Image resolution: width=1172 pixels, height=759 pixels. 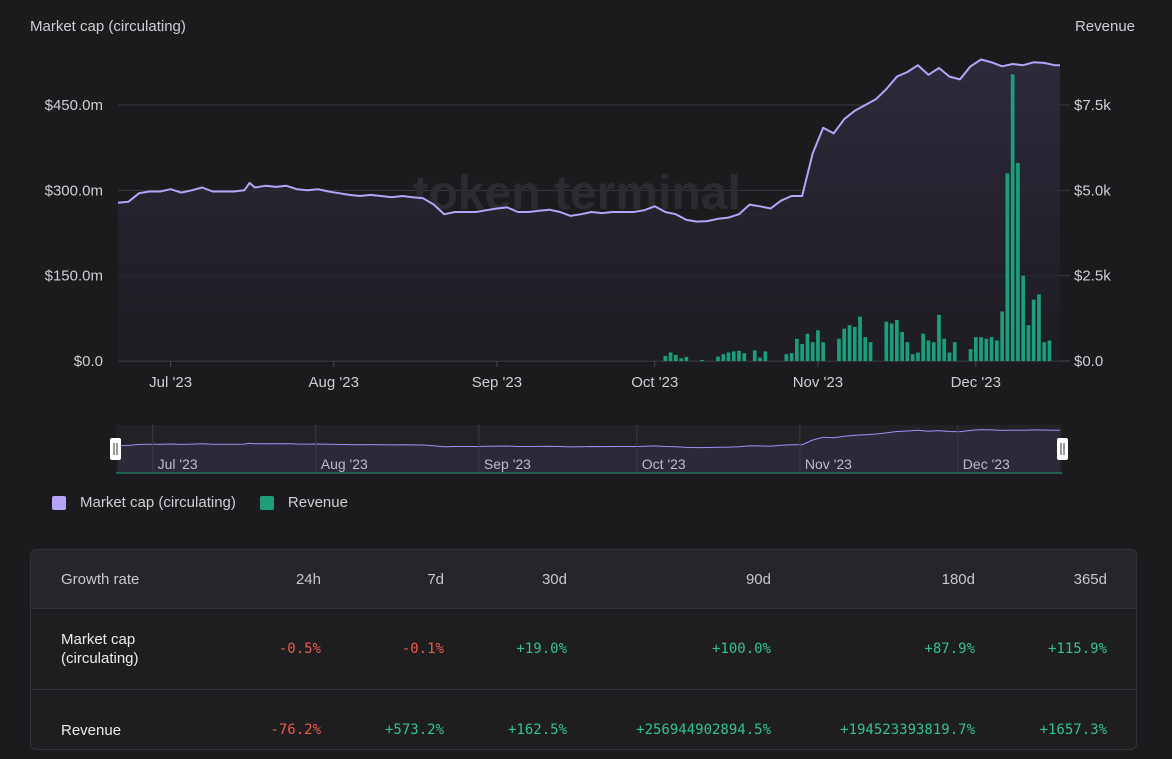 What do you see at coordinates (344, 464) in the screenshot?
I see `range-tick-label: Aug '23` at bounding box center [344, 464].